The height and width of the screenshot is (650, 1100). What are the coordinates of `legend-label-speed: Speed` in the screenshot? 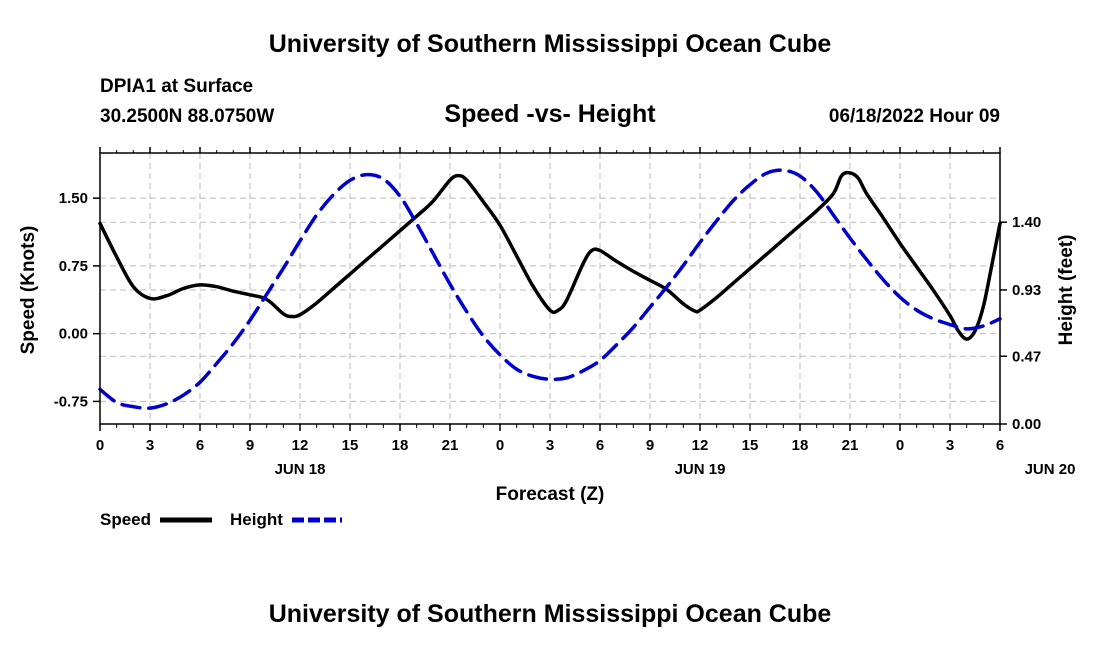 It's located at (125, 519).